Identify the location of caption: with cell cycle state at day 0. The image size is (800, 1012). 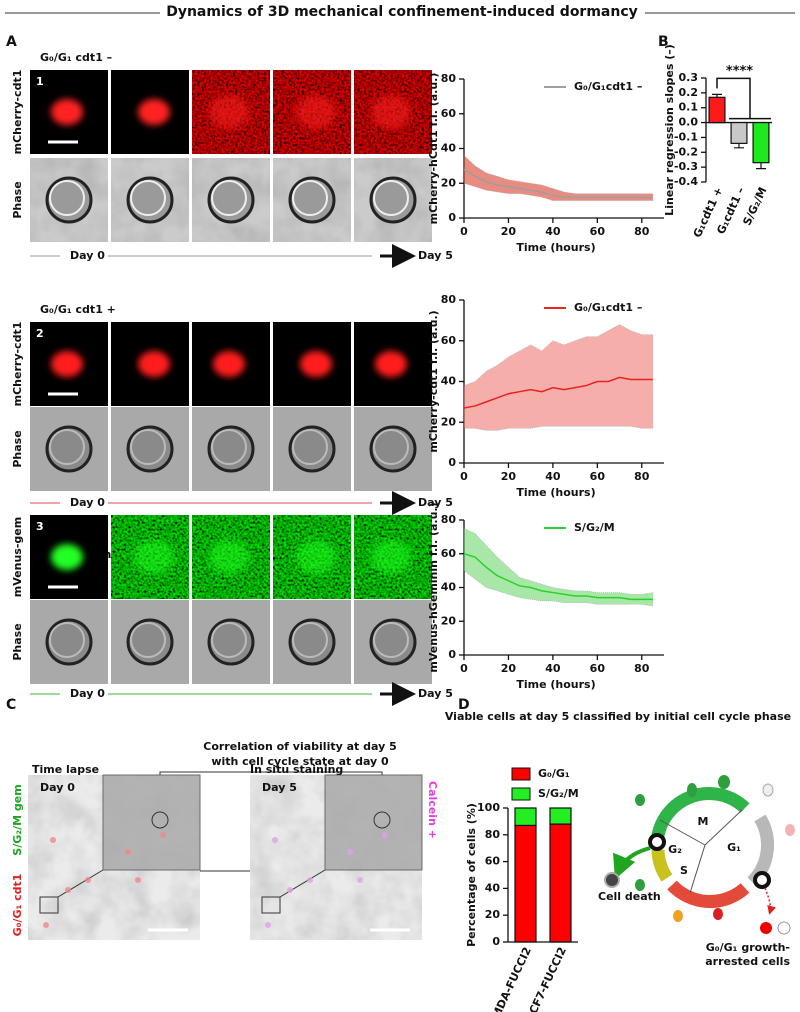
(300, 761).